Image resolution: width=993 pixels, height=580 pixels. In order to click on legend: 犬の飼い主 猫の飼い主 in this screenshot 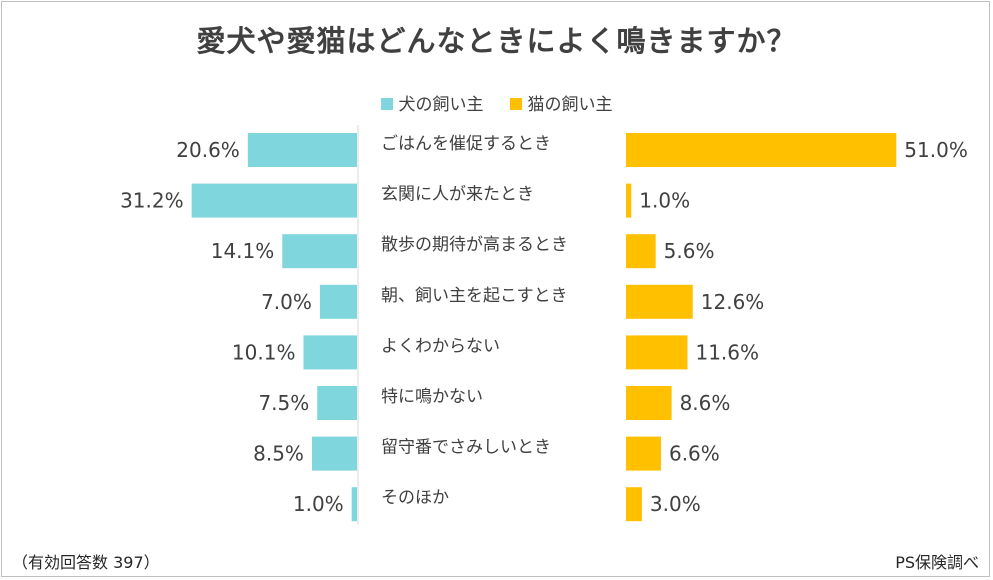, I will do `click(496, 102)`.